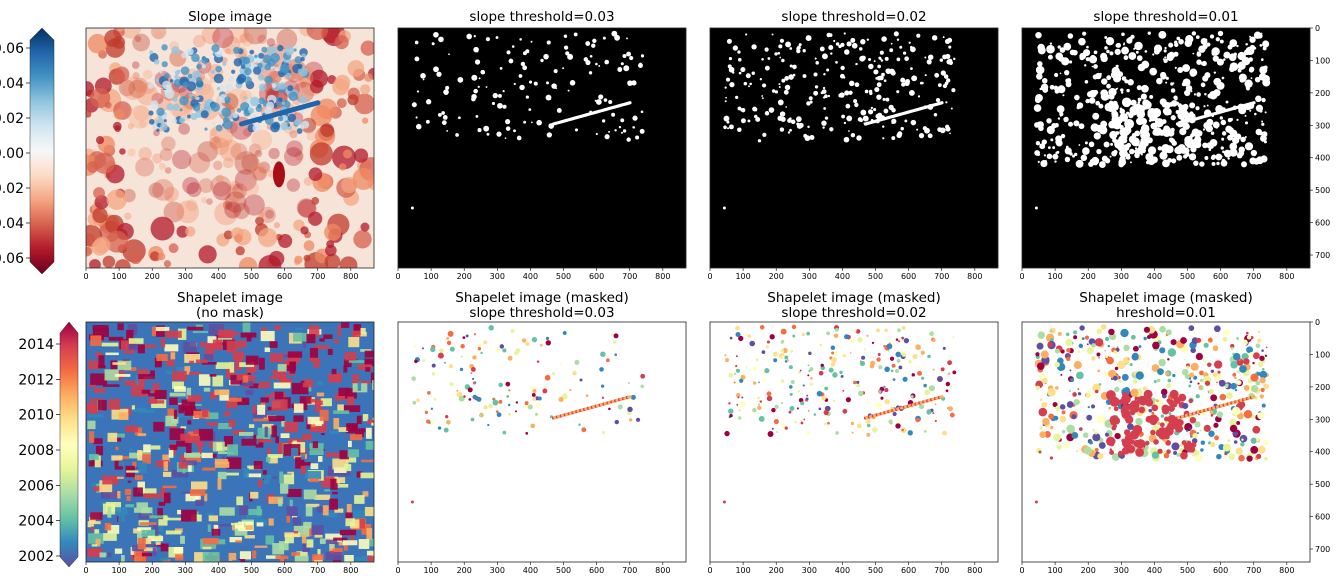  Describe the element at coordinates (1317, 322) in the screenshot. I see `y-tick-label: 0` at that location.